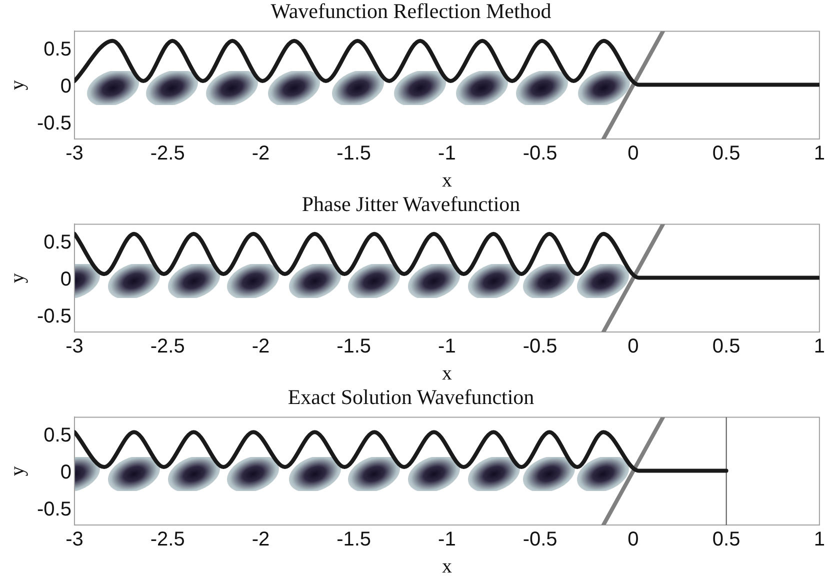  Describe the element at coordinates (411, 397) in the screenshot. I see `chart-title: Exact Solution Wavefunction` at that location.